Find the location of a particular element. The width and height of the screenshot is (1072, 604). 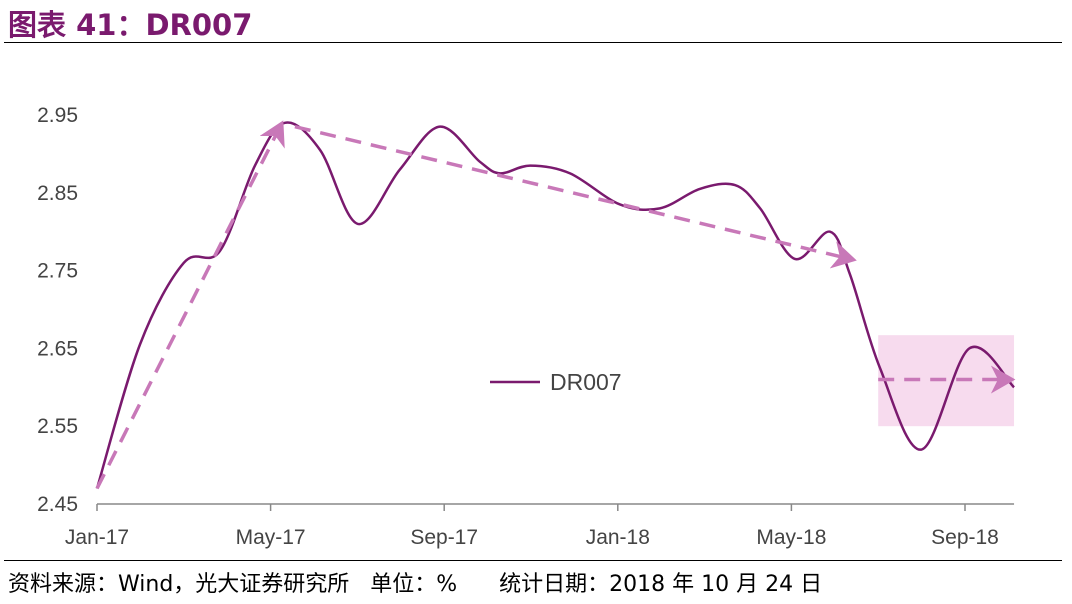

footer-unit: 单位：% is located at coordinates (414, 584).